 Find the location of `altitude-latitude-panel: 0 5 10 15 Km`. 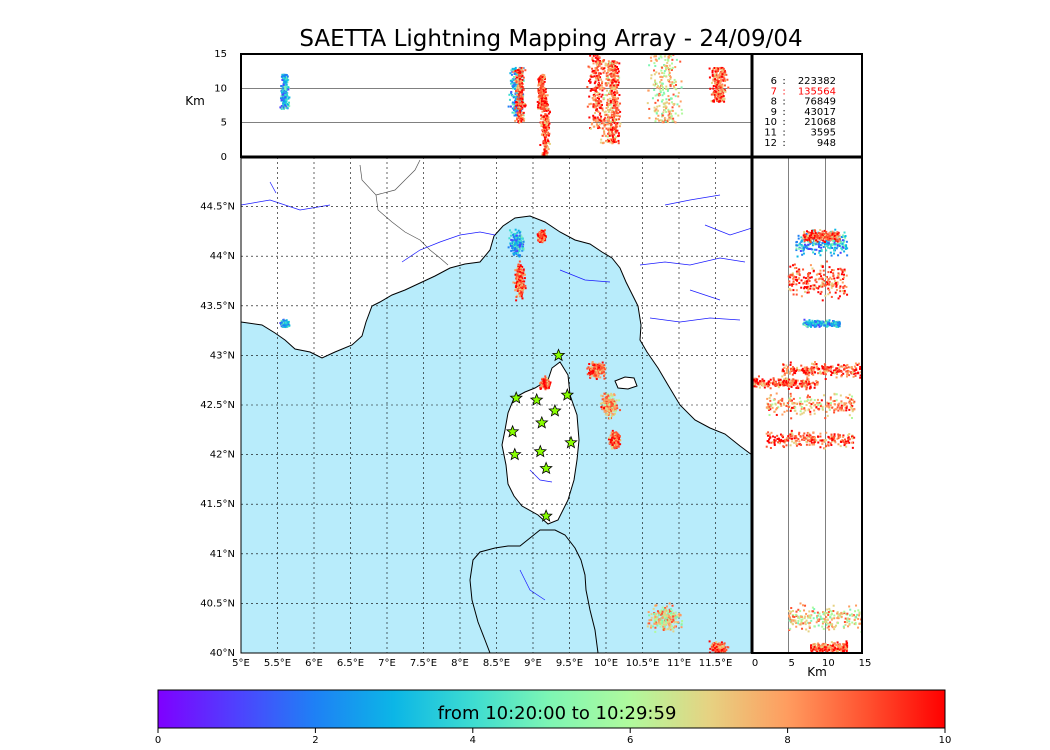

altitude-latitude-panel: 0 5 10 15 Km is located at coordinates (811, 417).